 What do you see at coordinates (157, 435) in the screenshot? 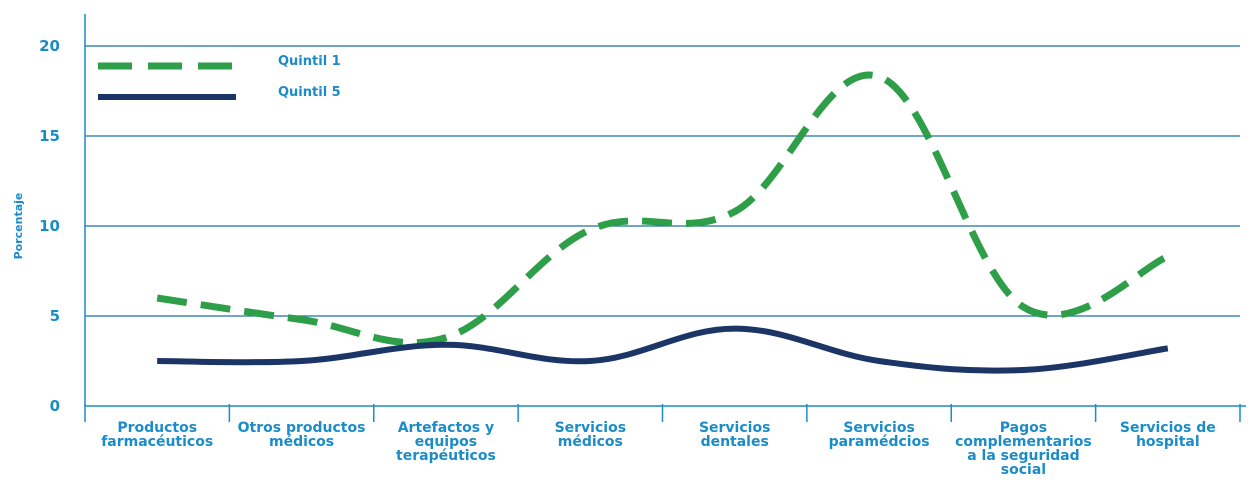
I see `x-category-label: Productos farmacéuticos` at bounding box center [157, 435].